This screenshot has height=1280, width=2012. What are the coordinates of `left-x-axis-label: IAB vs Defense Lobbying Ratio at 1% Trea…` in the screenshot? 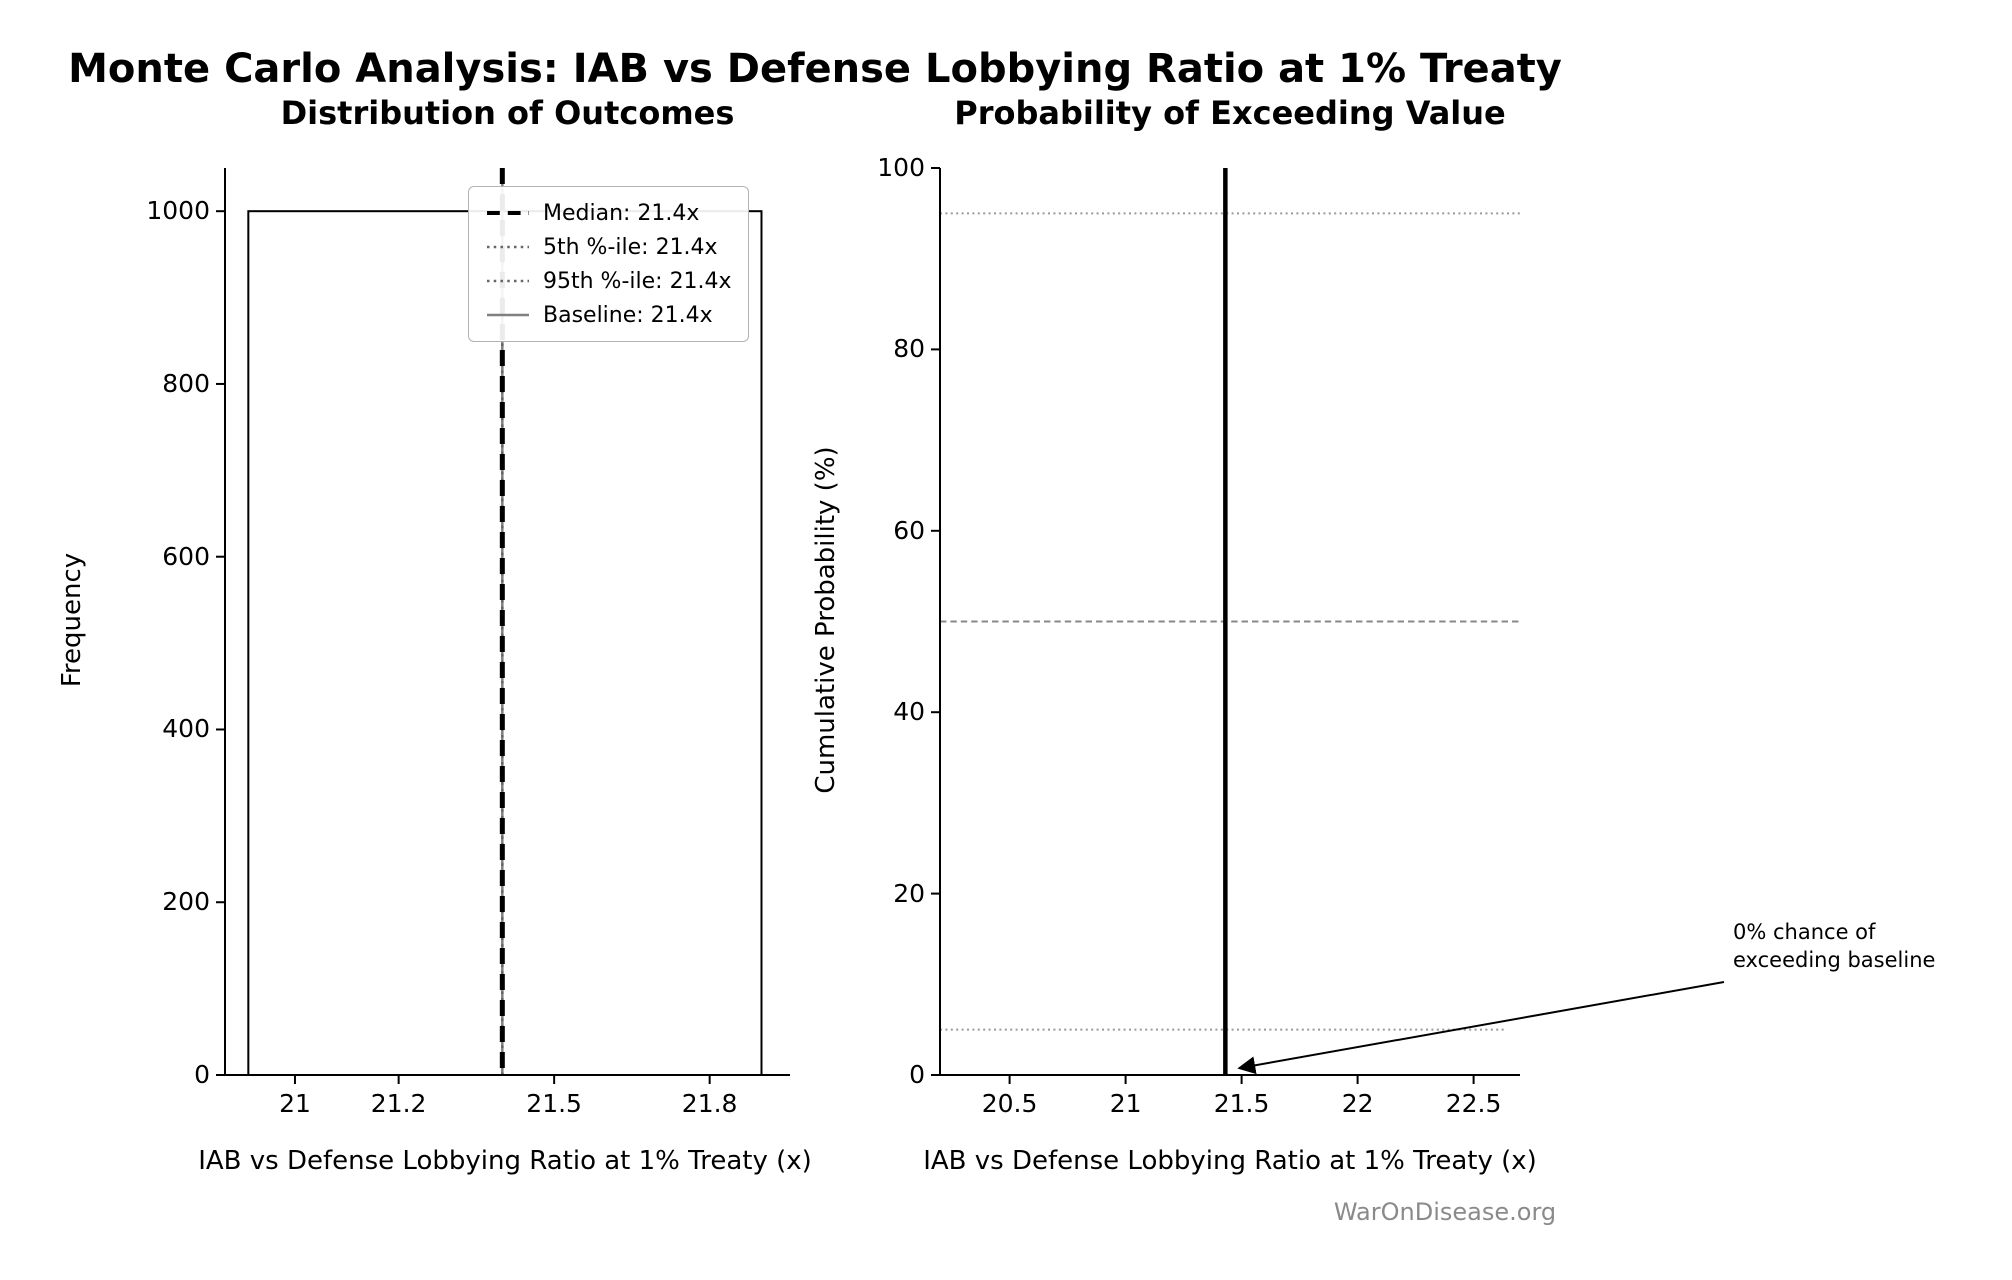 It's located at (505, 1161).